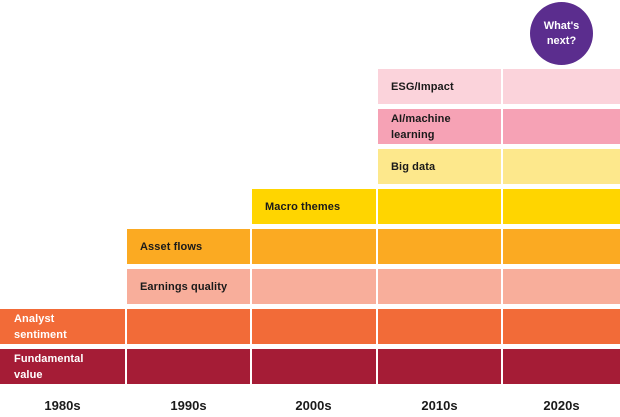 This screenshot has height=417, width=620. What do you see at coordinates (310, 326) in the screenshot?
I see `bar-analyst-sentiment: Analyst sentiment` at bounding box center [310, 326].